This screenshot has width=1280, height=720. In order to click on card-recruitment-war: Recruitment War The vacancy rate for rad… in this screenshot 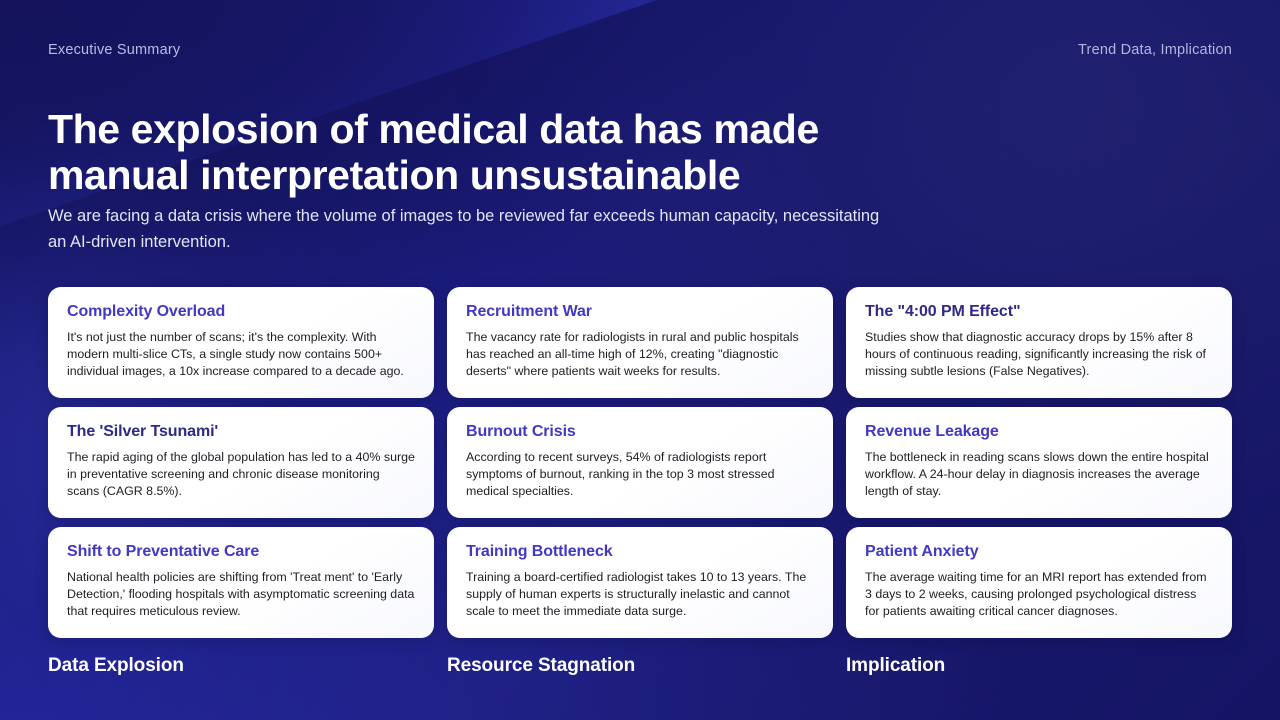, I will do `click(640, 342)`.